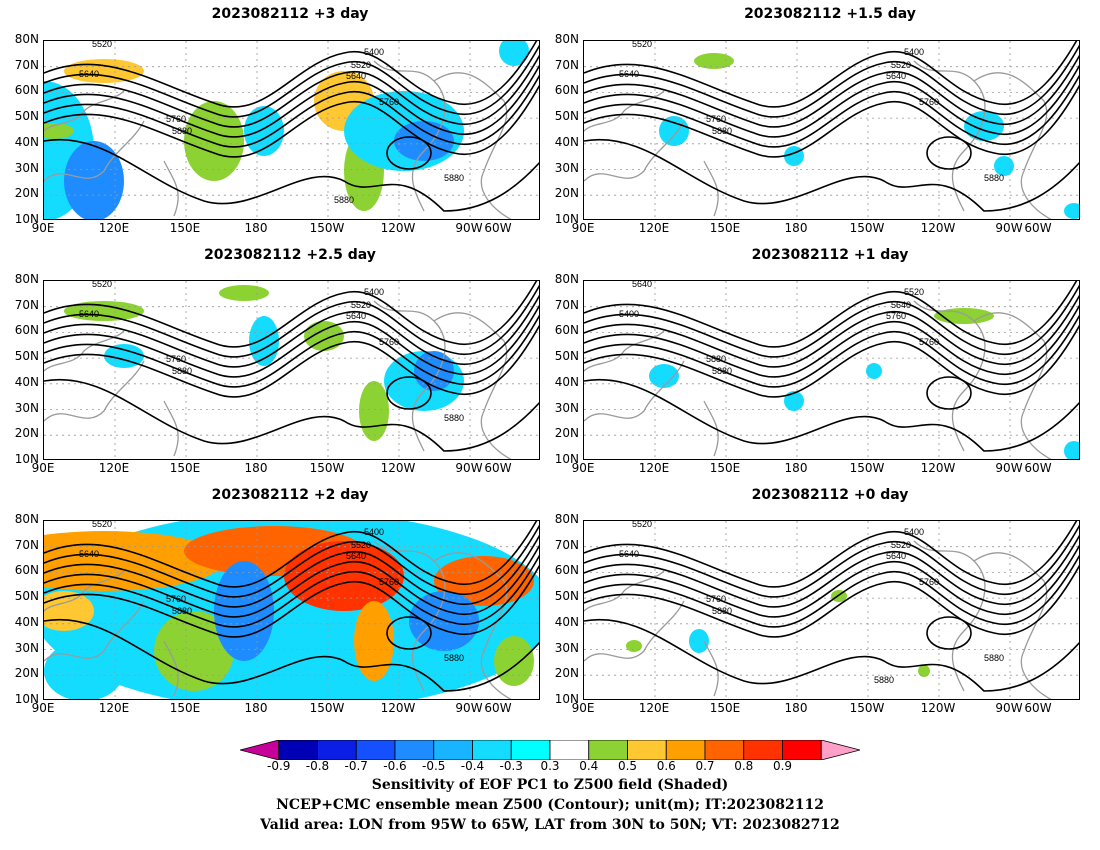  Describe the element at coordinates (550, 750) in the screenshot. I see `colorbar` at that location.